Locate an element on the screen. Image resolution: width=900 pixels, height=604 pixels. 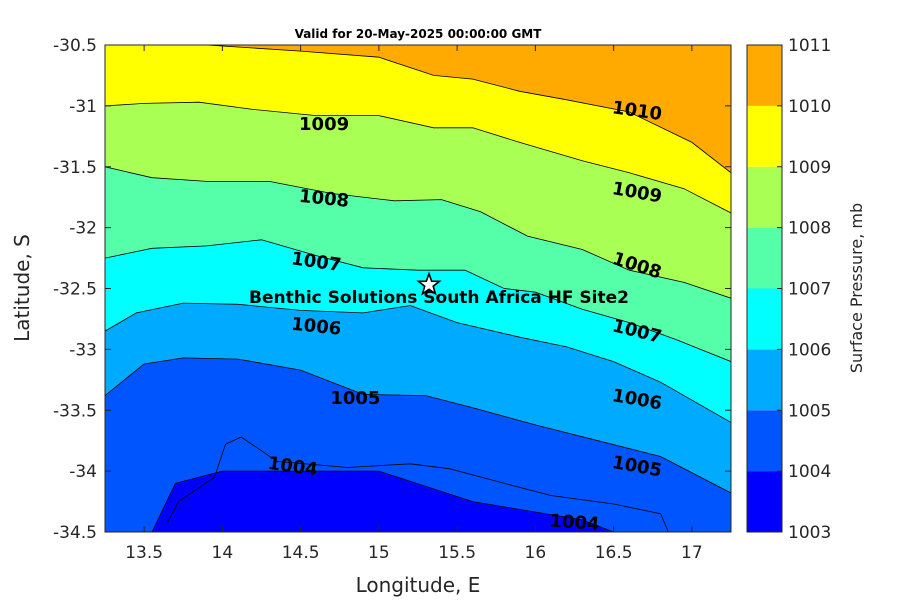
x-tick-label: 15 is located at coordinates (379, 553).